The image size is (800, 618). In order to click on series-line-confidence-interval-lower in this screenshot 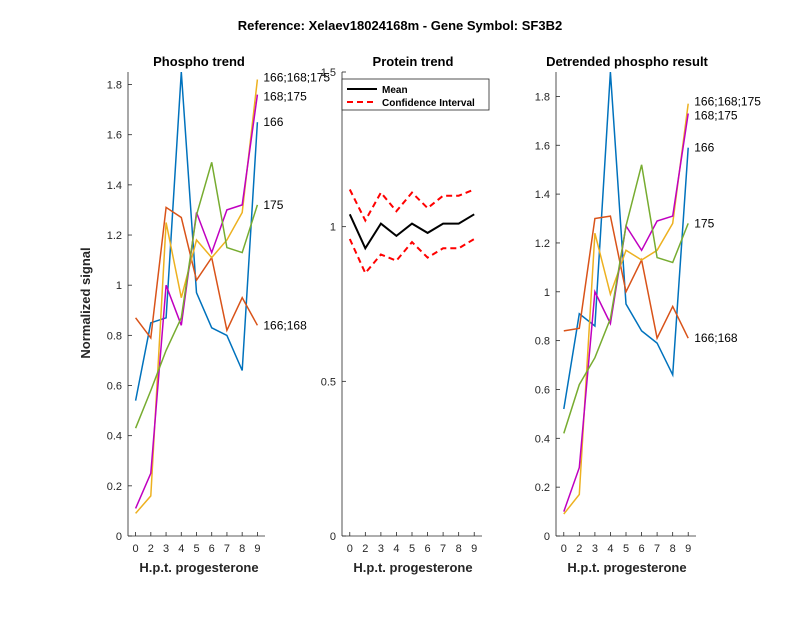, I will do `click(411, 256)`.